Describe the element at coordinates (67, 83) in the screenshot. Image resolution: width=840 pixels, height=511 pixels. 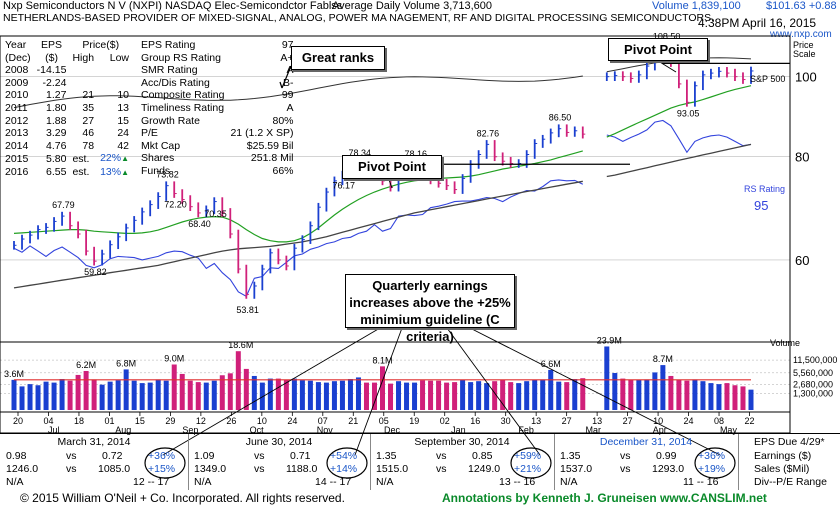
I see `stats-year-row: 2009 -2.24` at that location.